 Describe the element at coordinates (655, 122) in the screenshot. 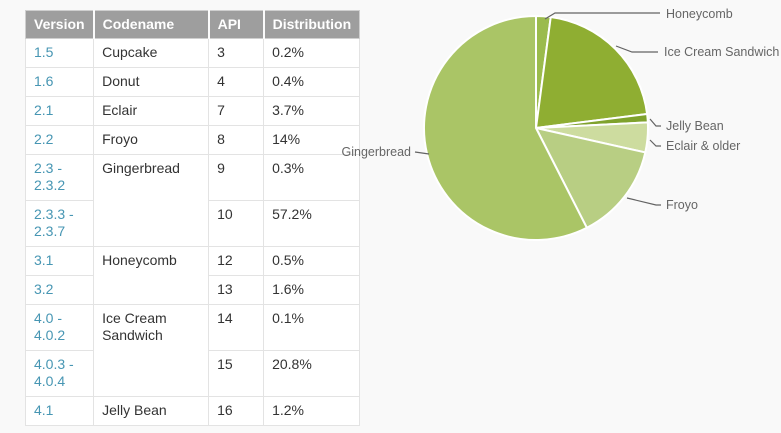

I see `pie-callout-line-jelly-bean` at that location.